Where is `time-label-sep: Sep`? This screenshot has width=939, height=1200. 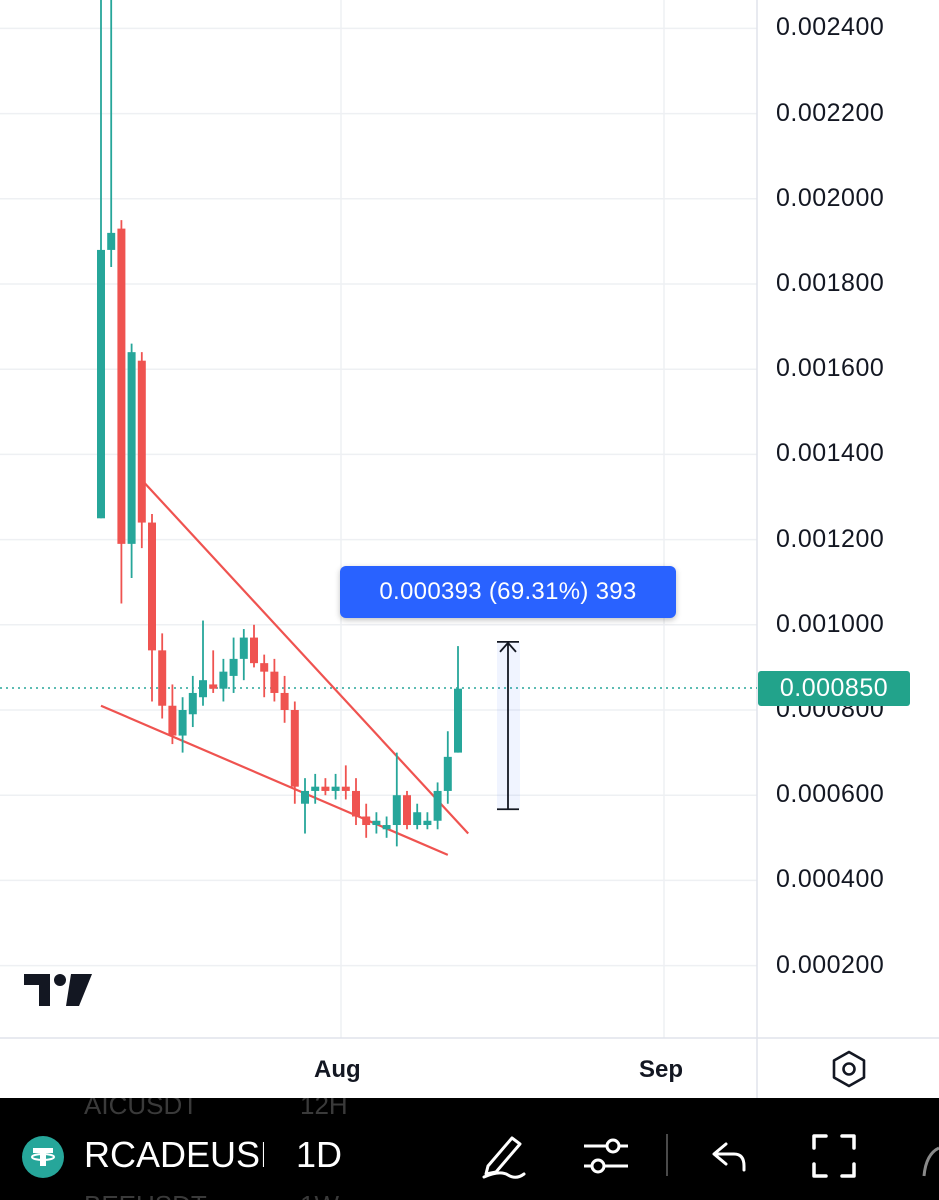
time-label-sep: Sep is located at coordinates (661, 1069).